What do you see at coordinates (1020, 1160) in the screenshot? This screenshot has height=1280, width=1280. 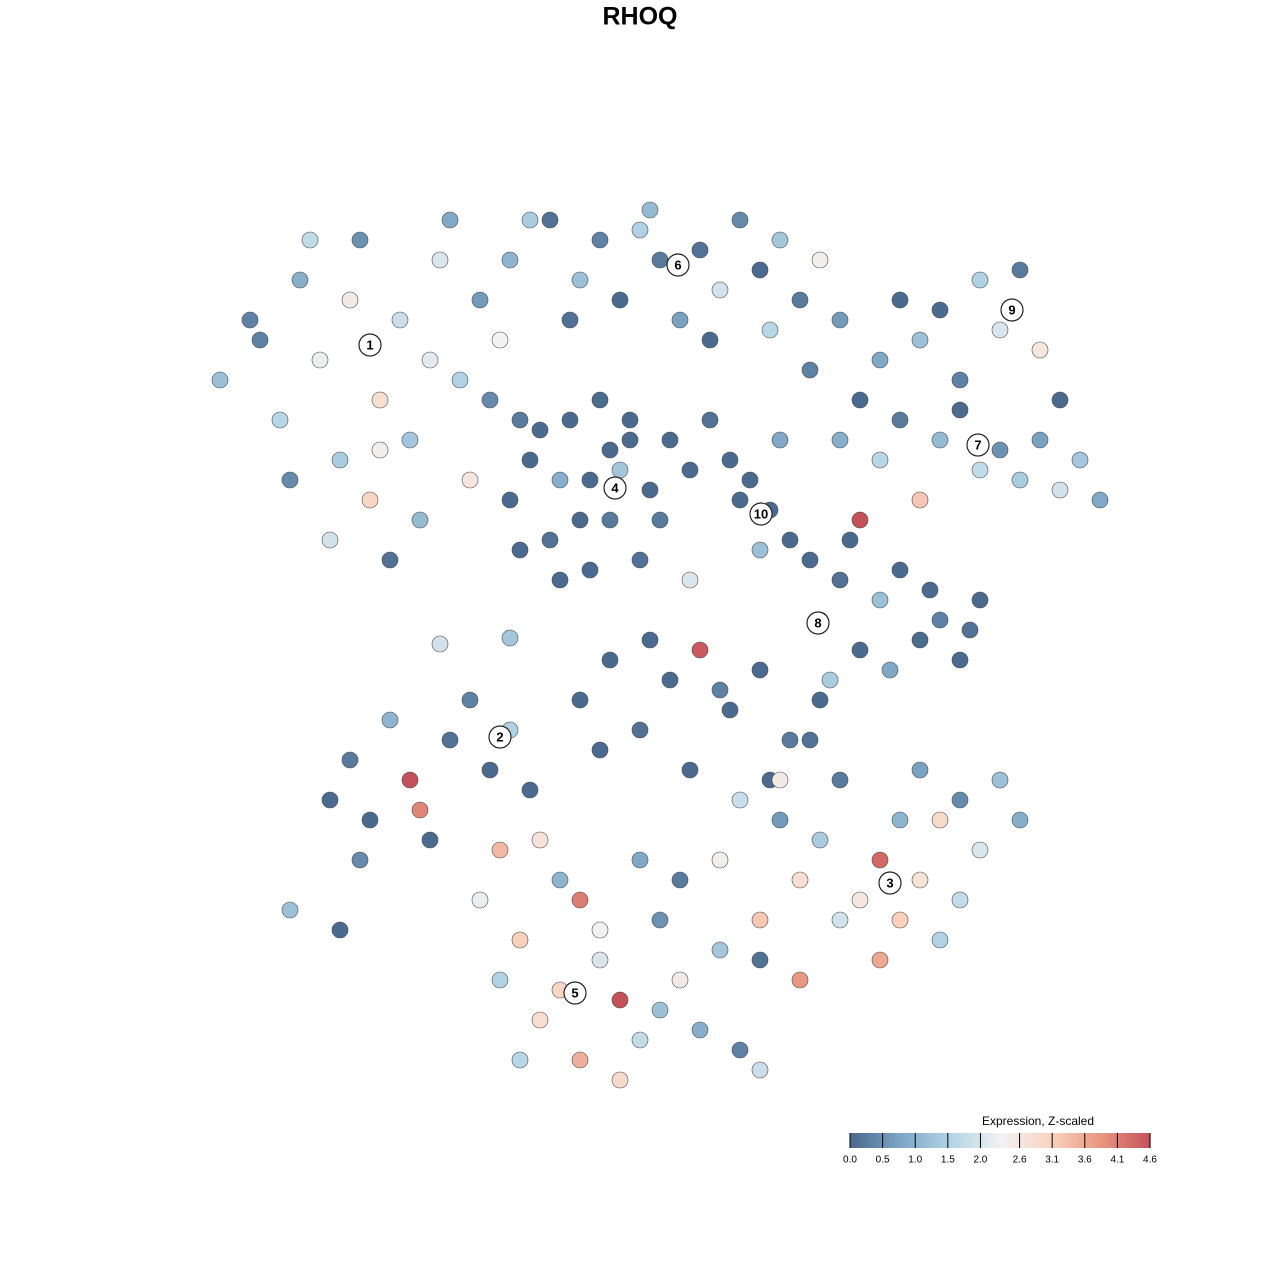 I see `colorbar-tick-label: 2.6` at bounding box center [1020, 1160].